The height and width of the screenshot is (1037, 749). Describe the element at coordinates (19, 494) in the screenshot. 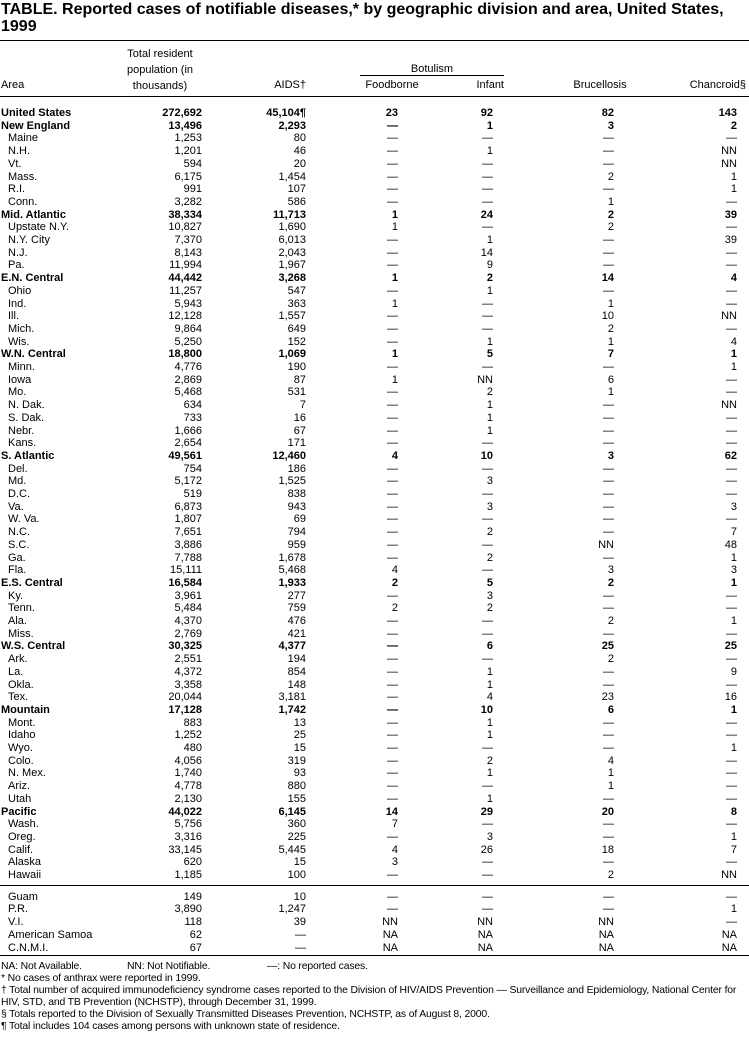

I see `area-name: D.C.` at that location.